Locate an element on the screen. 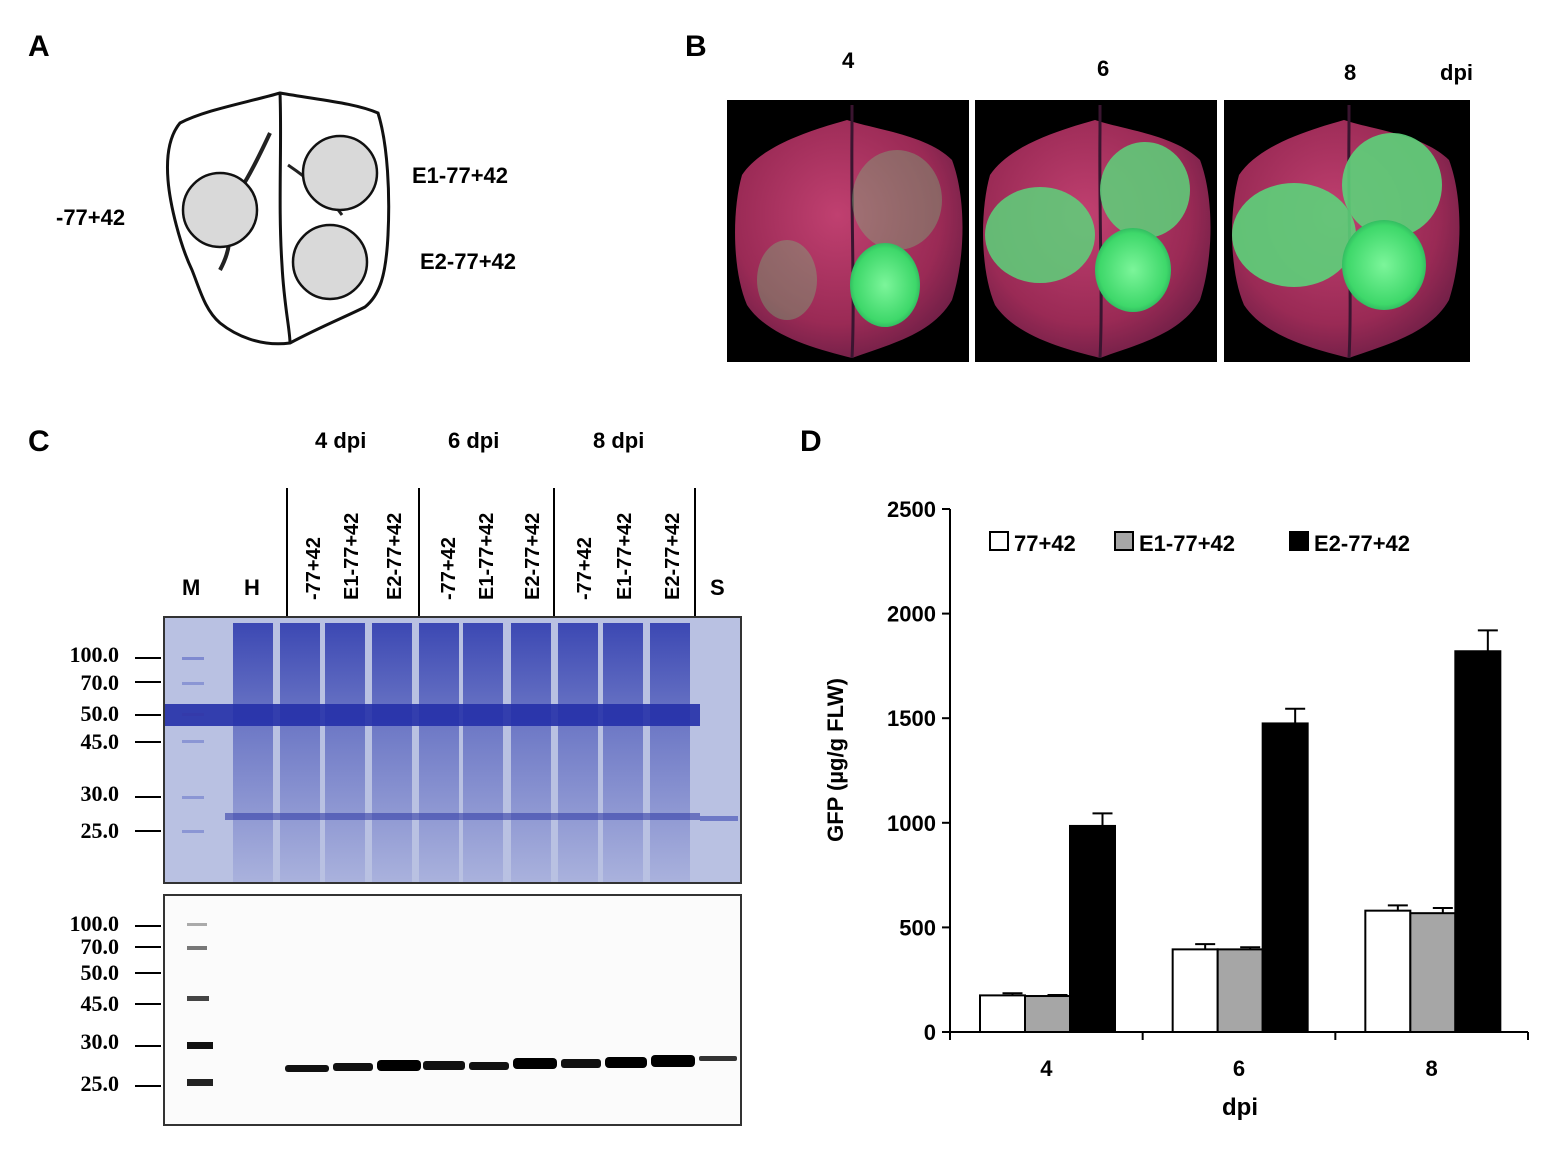 This screenshot has height=1154, width=1562. panel-b-letter: B is located at coordinates (696, 46).